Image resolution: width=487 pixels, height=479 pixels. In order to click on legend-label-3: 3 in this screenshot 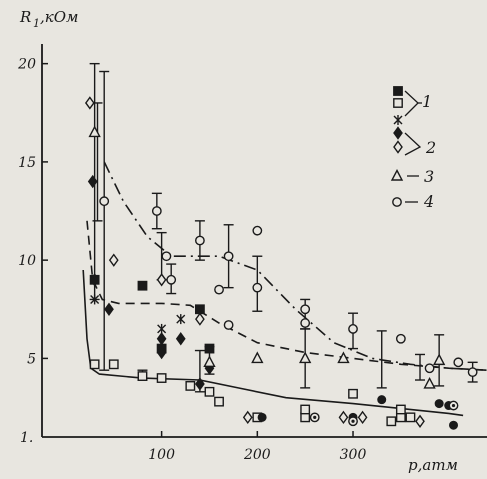, I will do `click(429, 176)`.